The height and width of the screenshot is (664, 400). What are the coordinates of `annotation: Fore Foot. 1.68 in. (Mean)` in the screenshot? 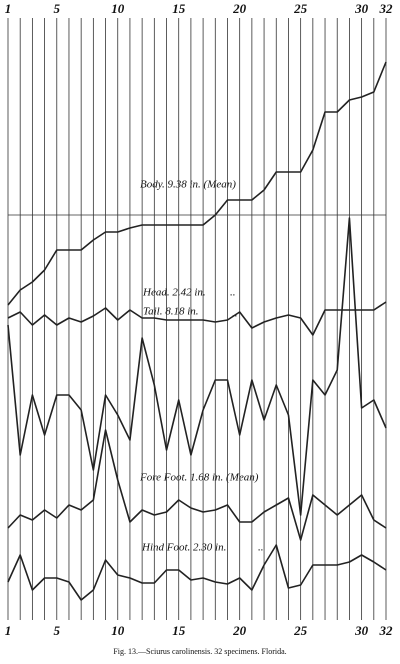 It's located at (199, 478).